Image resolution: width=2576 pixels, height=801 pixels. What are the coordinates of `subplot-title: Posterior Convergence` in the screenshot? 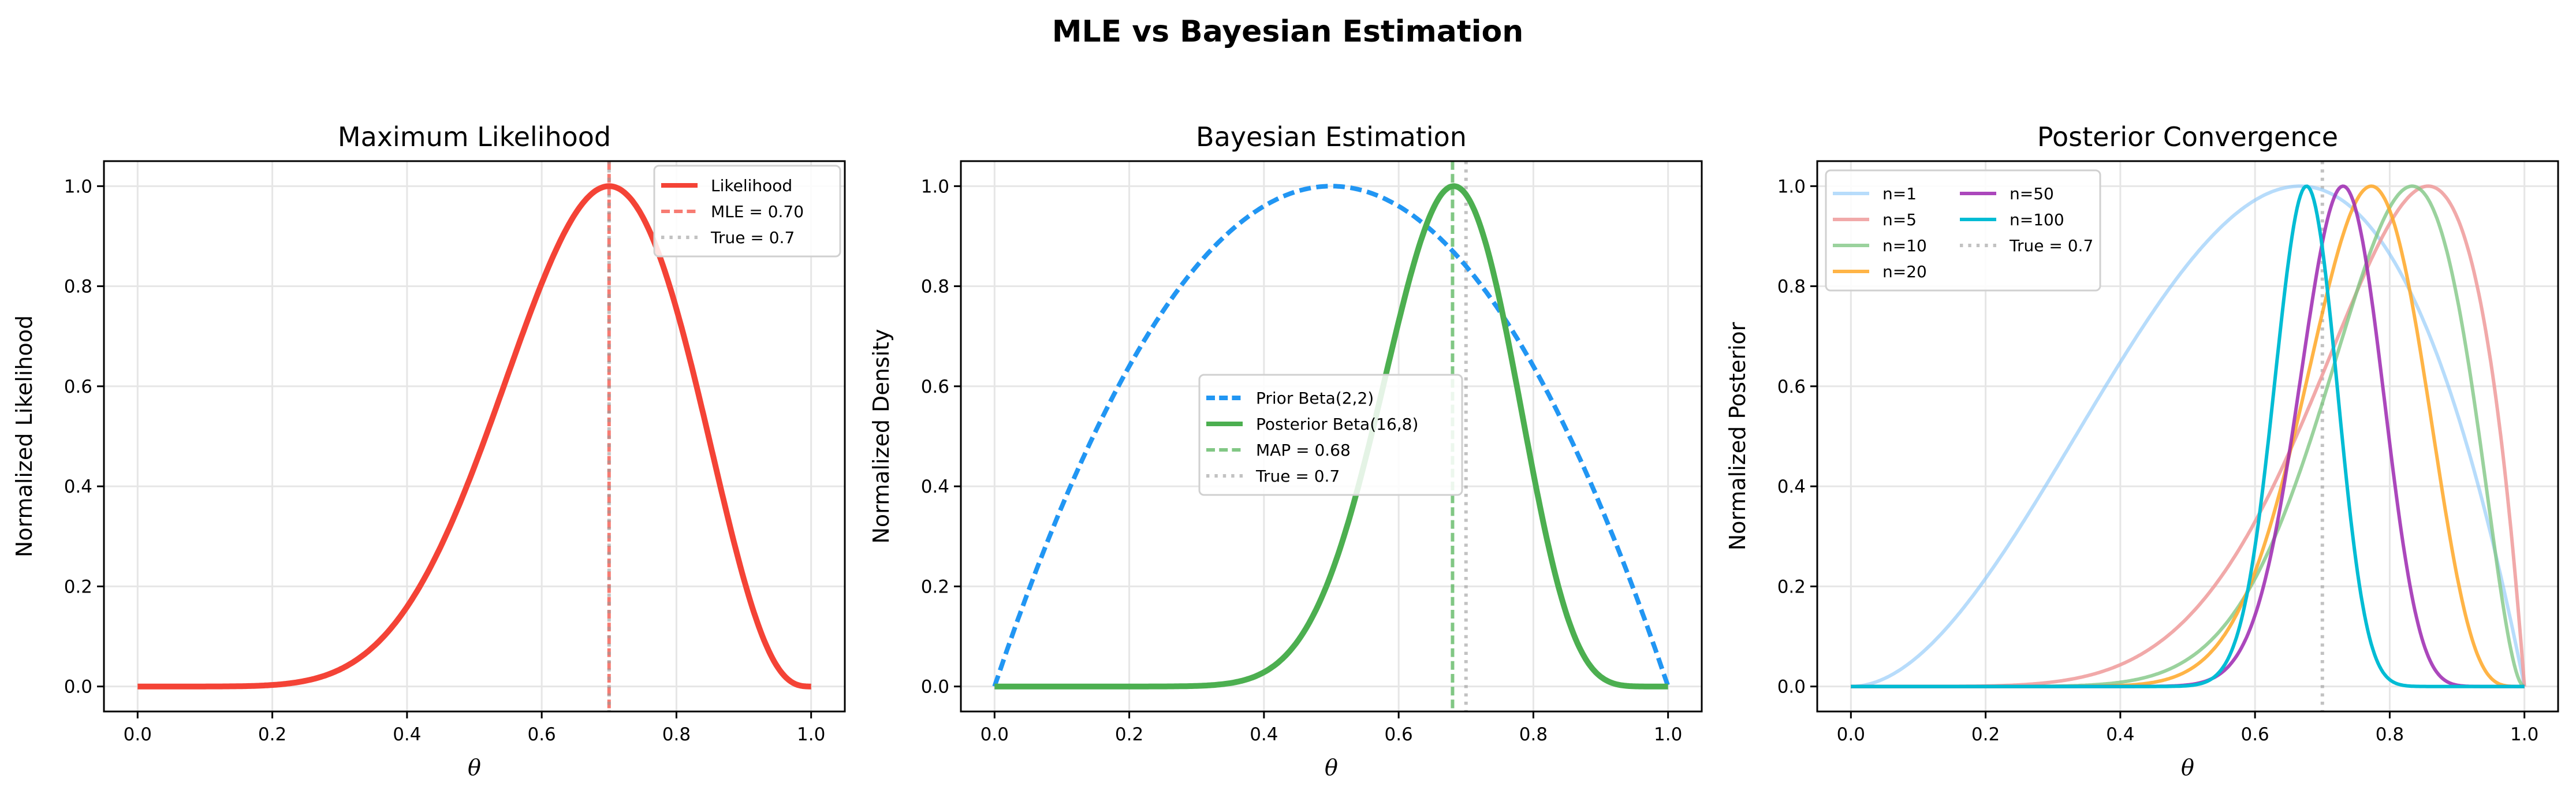 It's located at (2187, 136).